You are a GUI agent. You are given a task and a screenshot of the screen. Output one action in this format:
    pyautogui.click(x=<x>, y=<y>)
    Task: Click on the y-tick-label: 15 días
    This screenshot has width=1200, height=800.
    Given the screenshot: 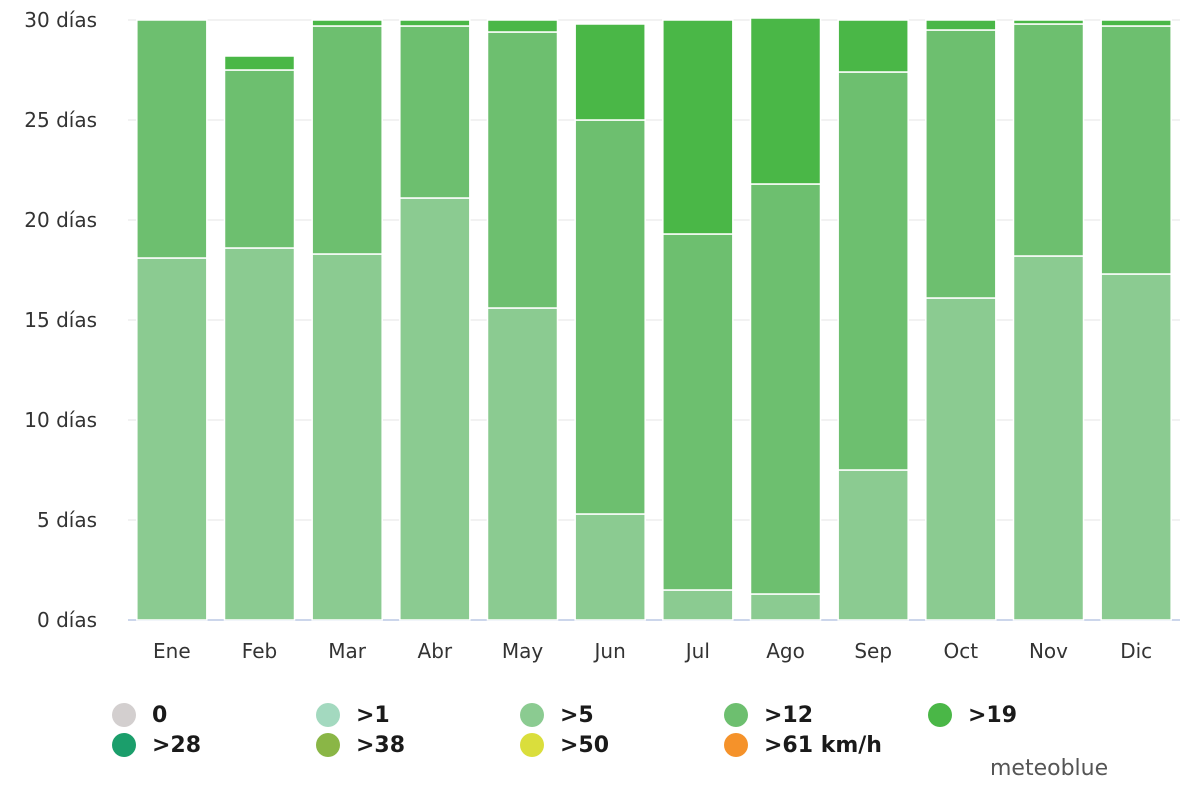 What is the action you would take?
    pyautogui.click(x=60, y=320)
    